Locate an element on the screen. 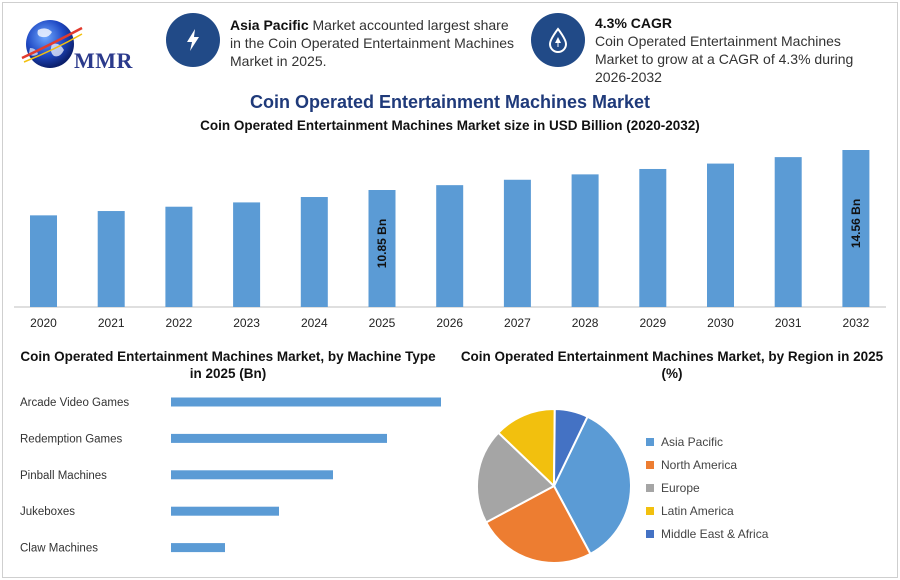 The width and height of the screenshot is (900, 580). bar-2027 is located at coordinates (517, 243).